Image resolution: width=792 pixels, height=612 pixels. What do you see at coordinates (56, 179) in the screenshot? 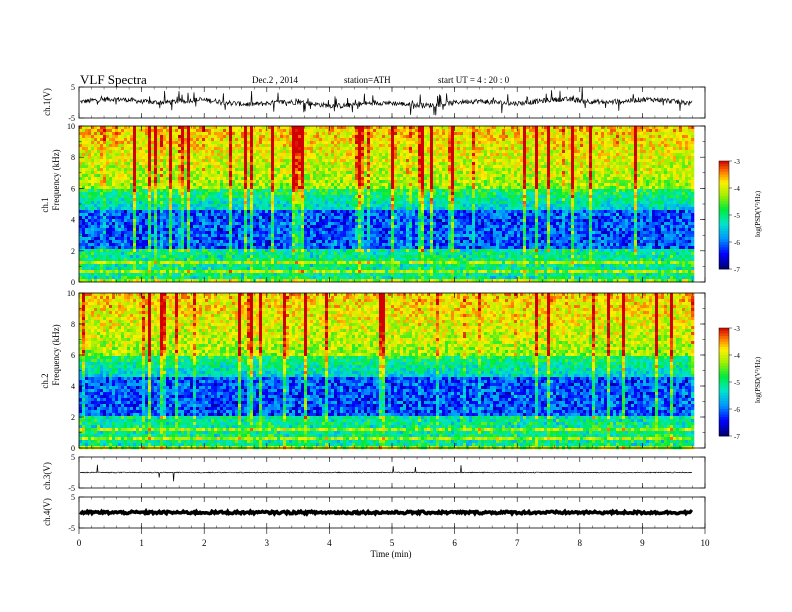
I see `ch1-frequency-ylabel: Frequency (kHz)` at bounding box center [56, 179].